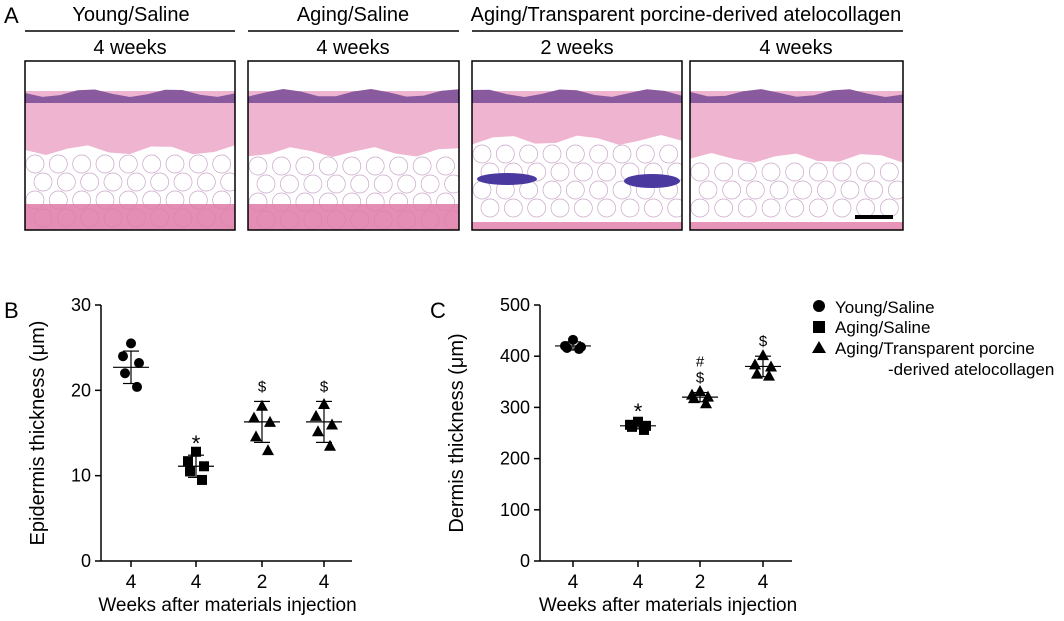 Image resolution: width=1064 pixels, height=621 pixels. What do you see at coordinates (81, 390) in the screenshot?
I see `y-tick-label: 20` at bounding box center [81, 390].